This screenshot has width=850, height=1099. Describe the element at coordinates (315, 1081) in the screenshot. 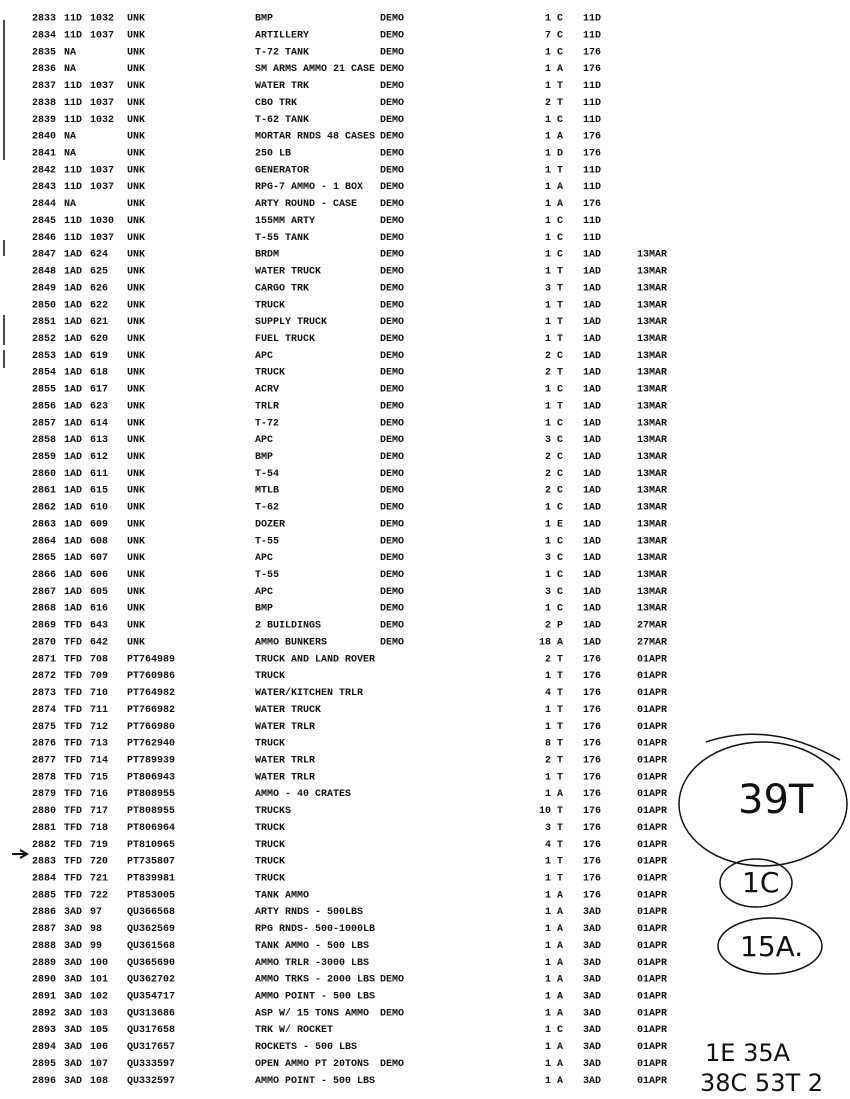

I see `cell-item: AMMO POINT - 500 LBS` at that location.